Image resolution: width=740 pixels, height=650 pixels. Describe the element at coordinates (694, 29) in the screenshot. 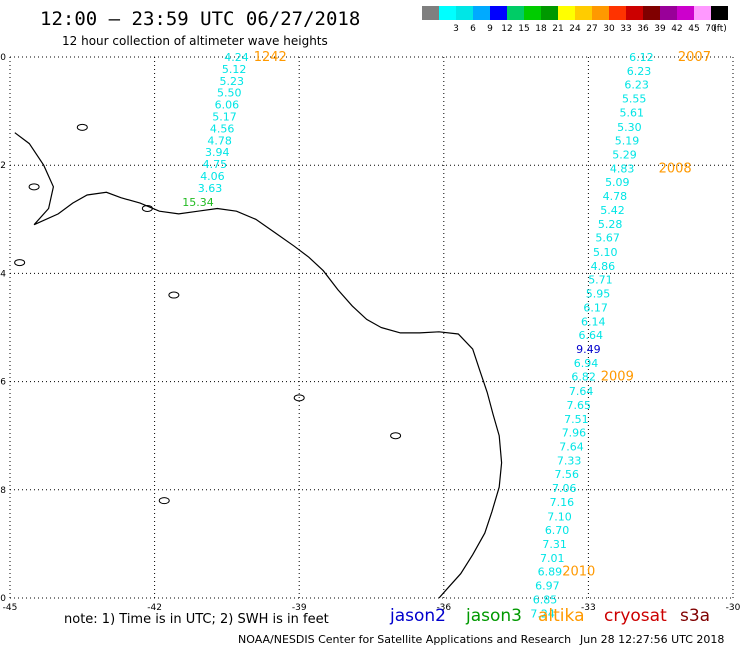

I see `legend-label: 45` at that location.